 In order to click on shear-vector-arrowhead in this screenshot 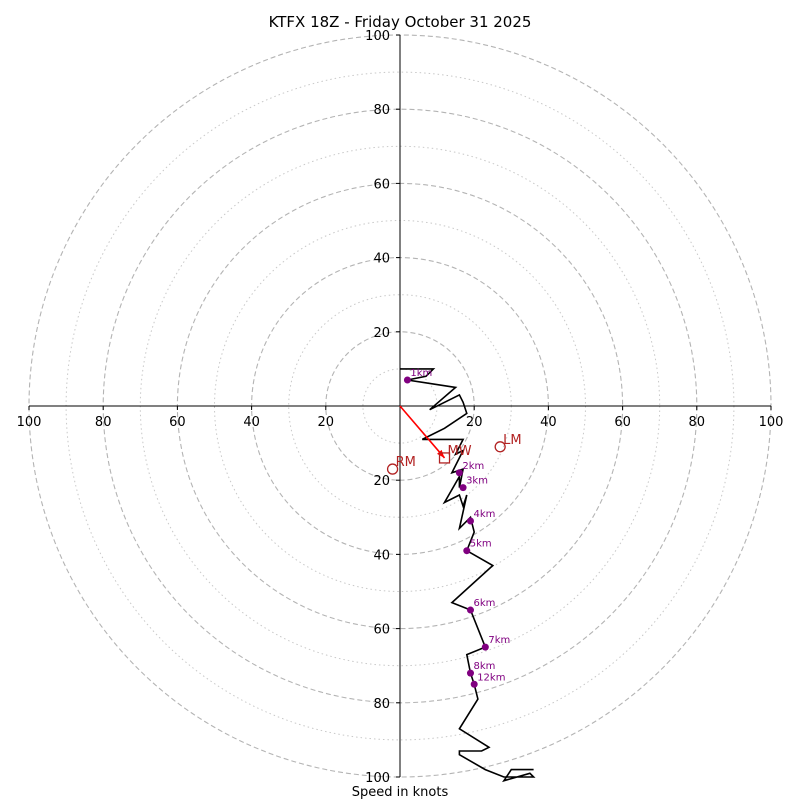, I will do `click(441, 453)`.